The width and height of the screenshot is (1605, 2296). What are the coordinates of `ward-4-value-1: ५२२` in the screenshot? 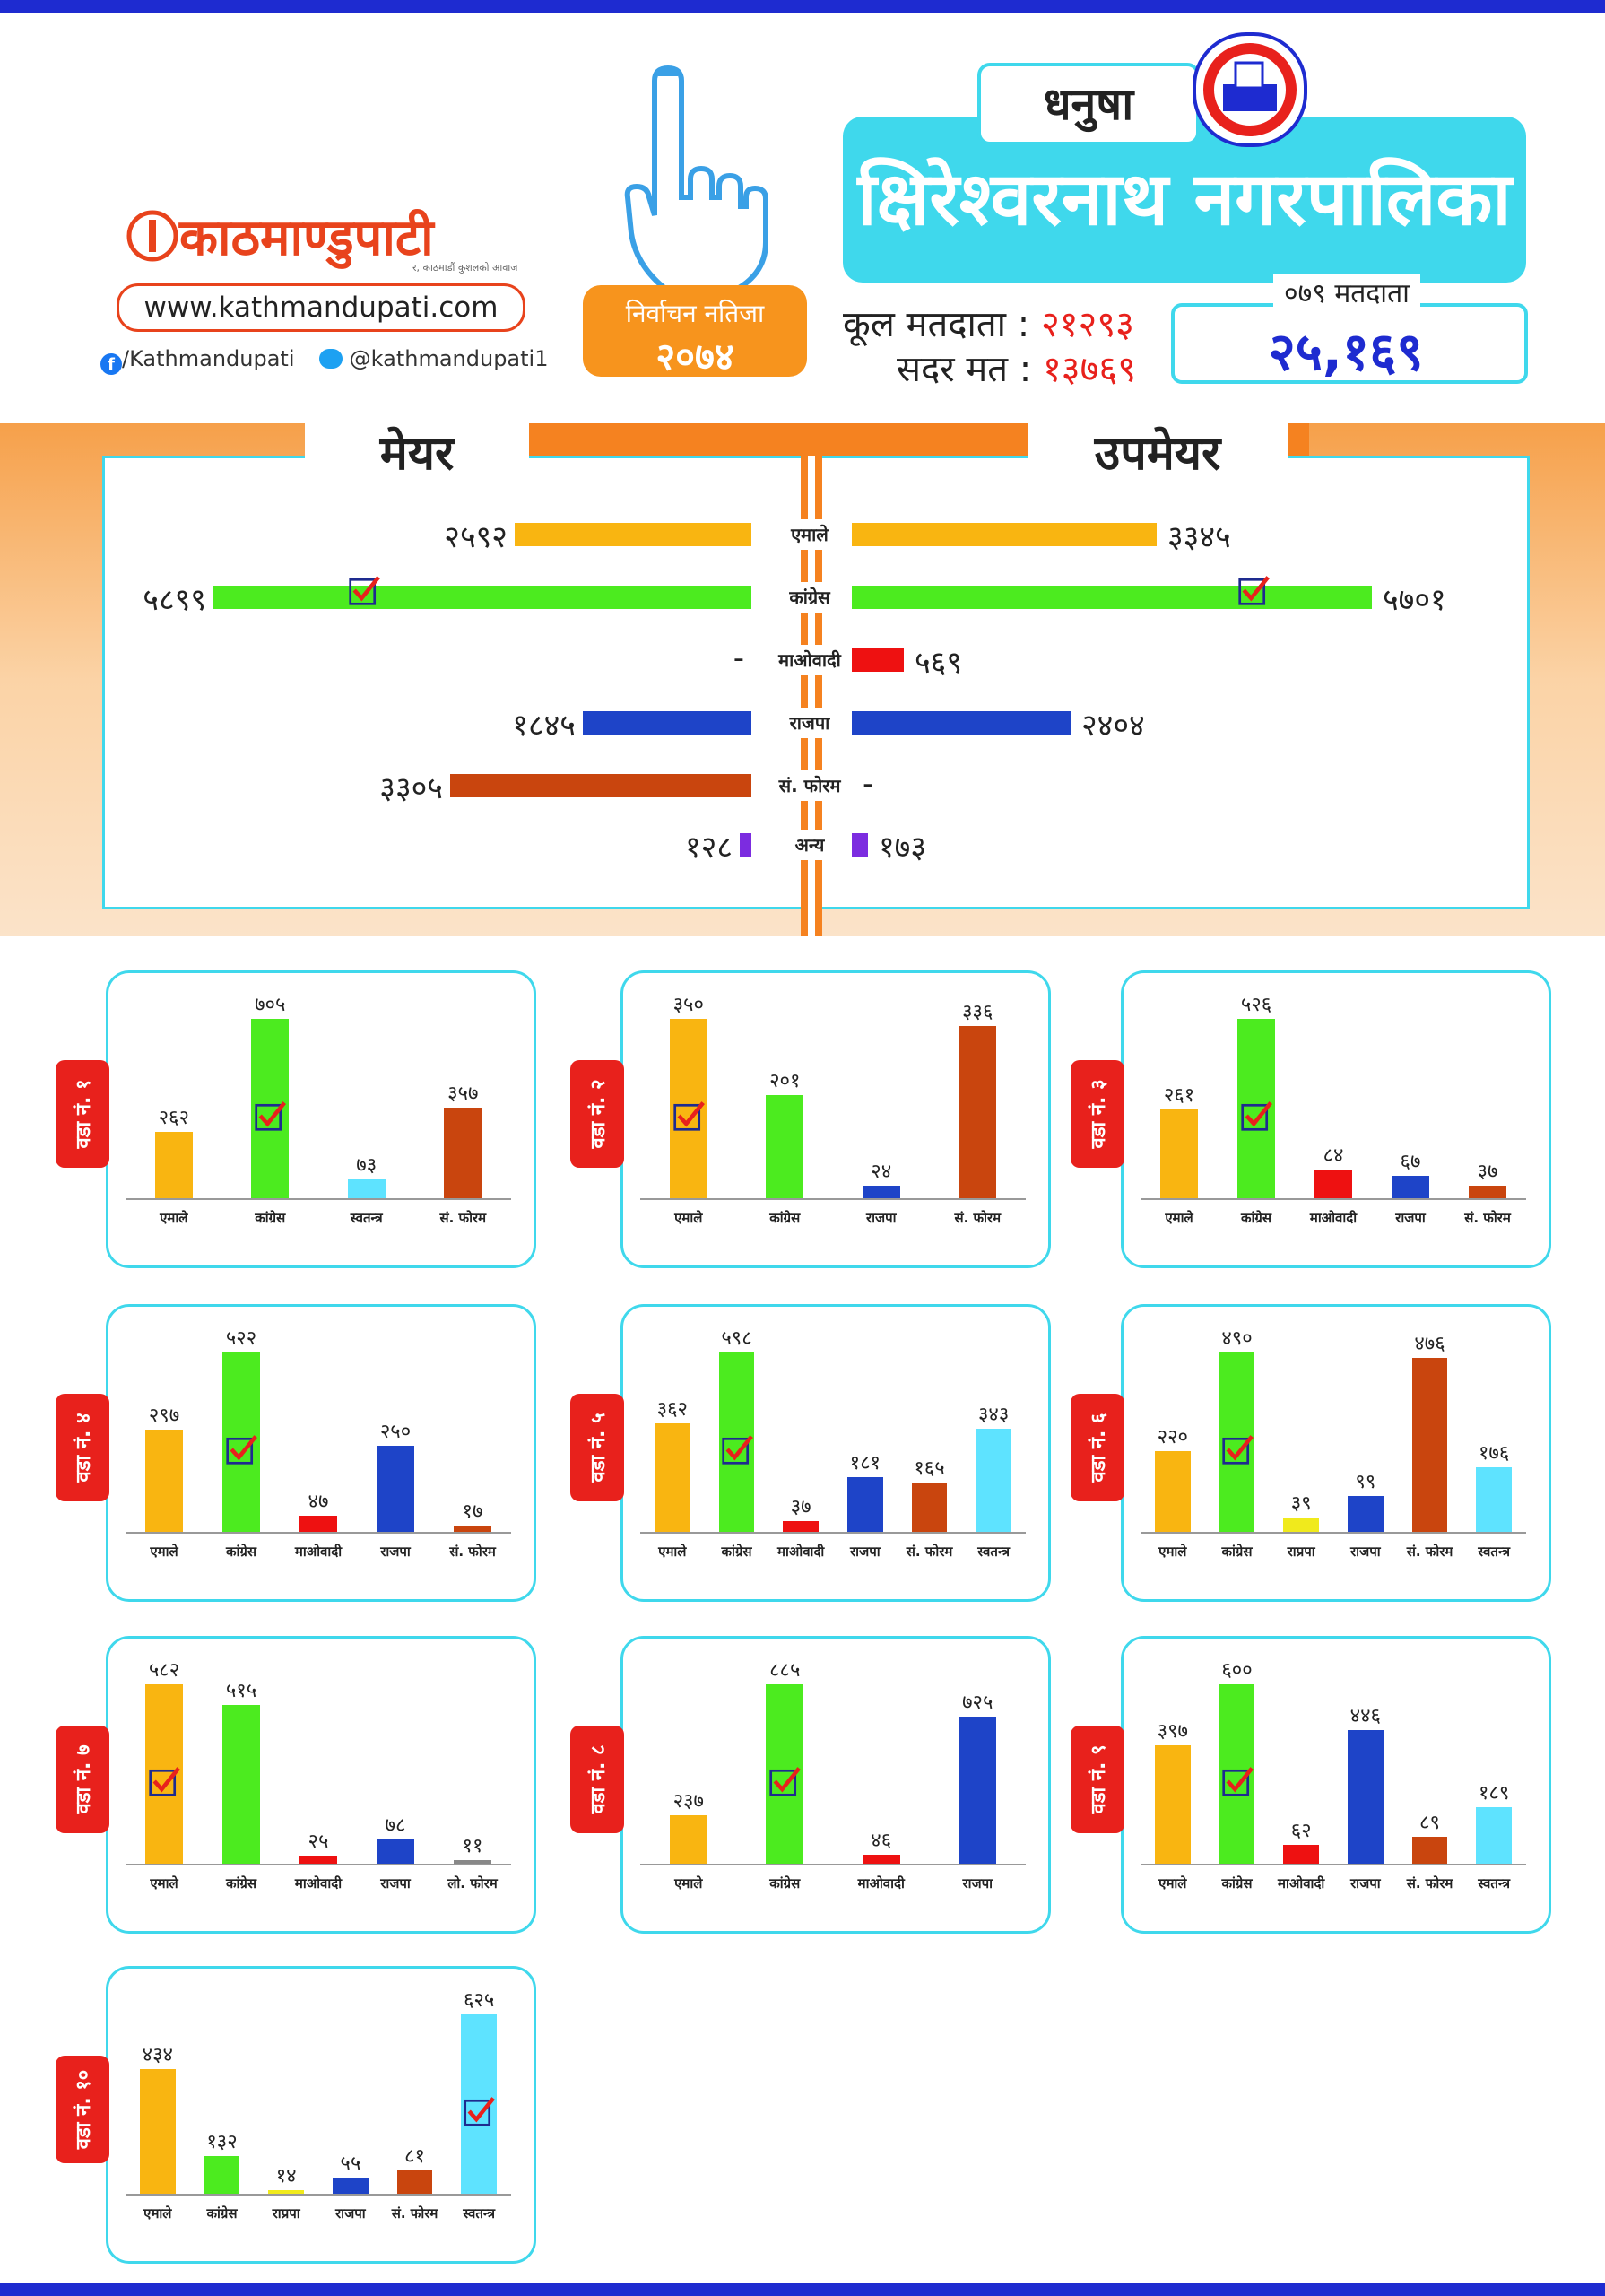 It's located at (241, 1338).